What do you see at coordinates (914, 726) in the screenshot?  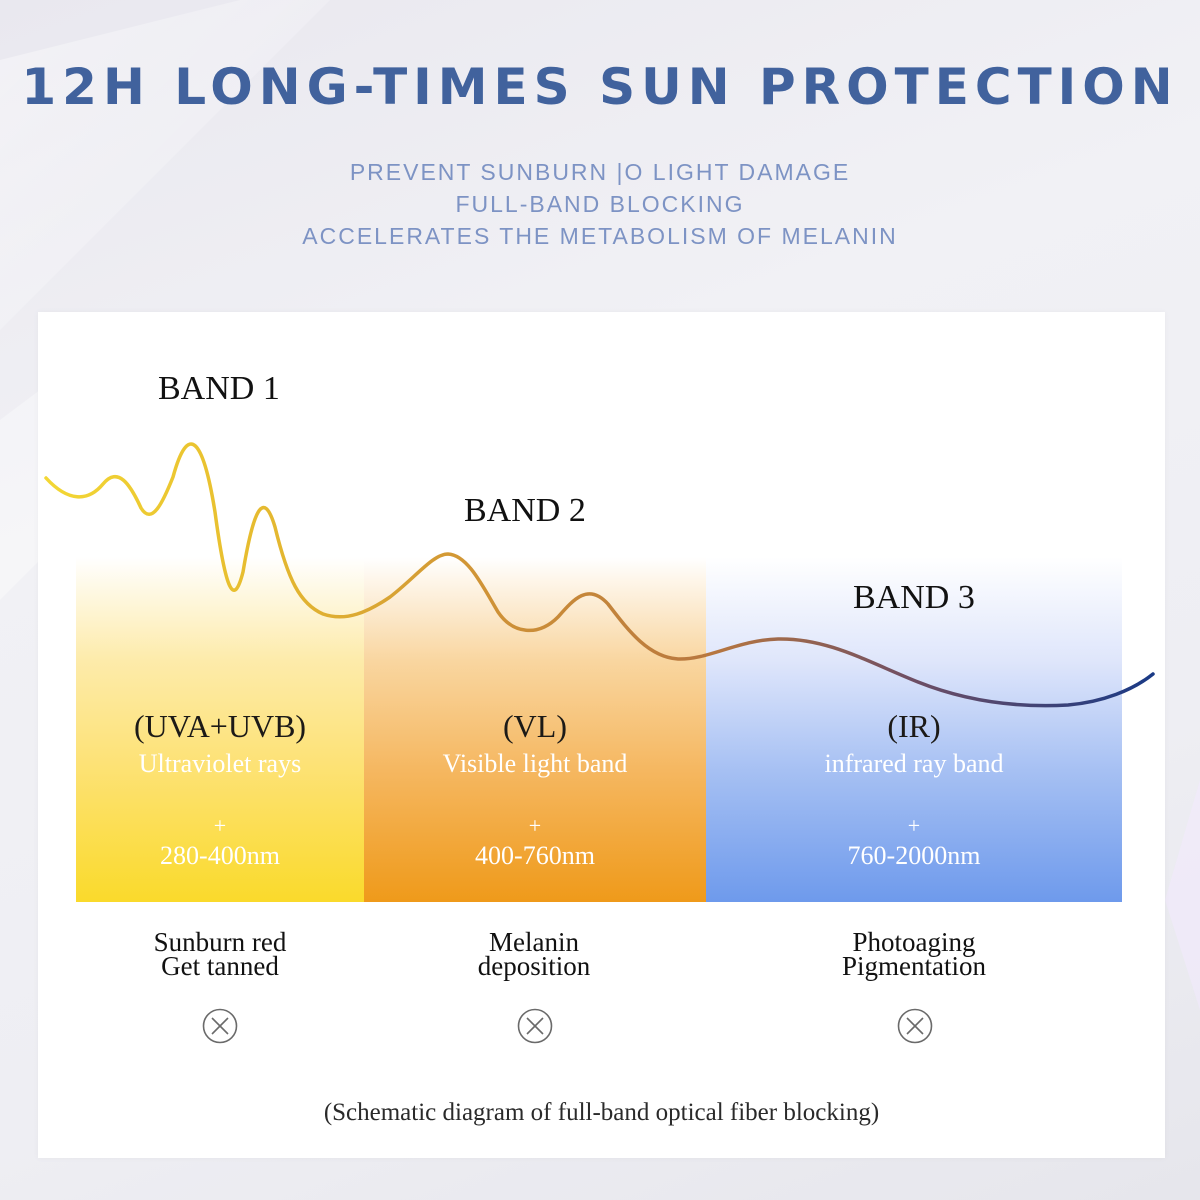 I see `band-3-abbr: (IR)` at bounding box center [914, 726].